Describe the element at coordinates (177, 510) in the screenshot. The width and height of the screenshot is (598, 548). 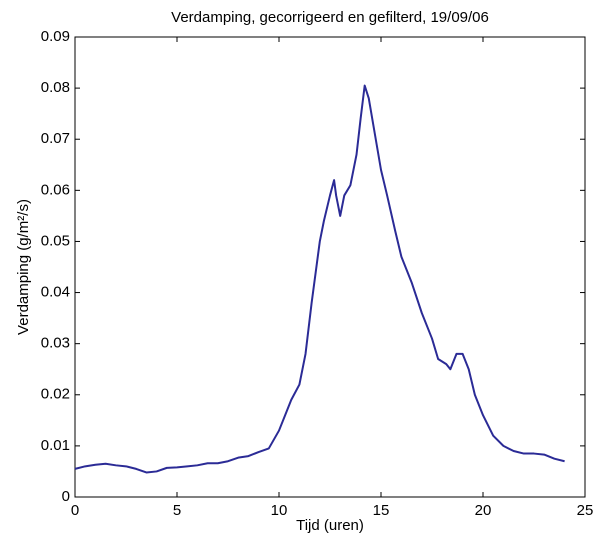
I see `x-tick-label: 5` at that location.